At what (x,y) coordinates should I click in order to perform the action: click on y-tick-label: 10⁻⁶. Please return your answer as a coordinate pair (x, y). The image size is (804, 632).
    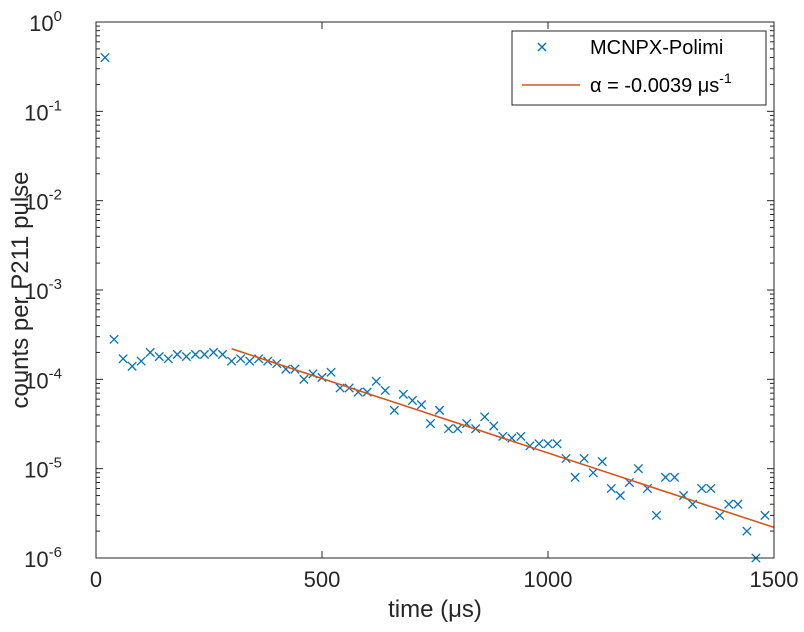
    Looking at the image, I should click on (43, 558).